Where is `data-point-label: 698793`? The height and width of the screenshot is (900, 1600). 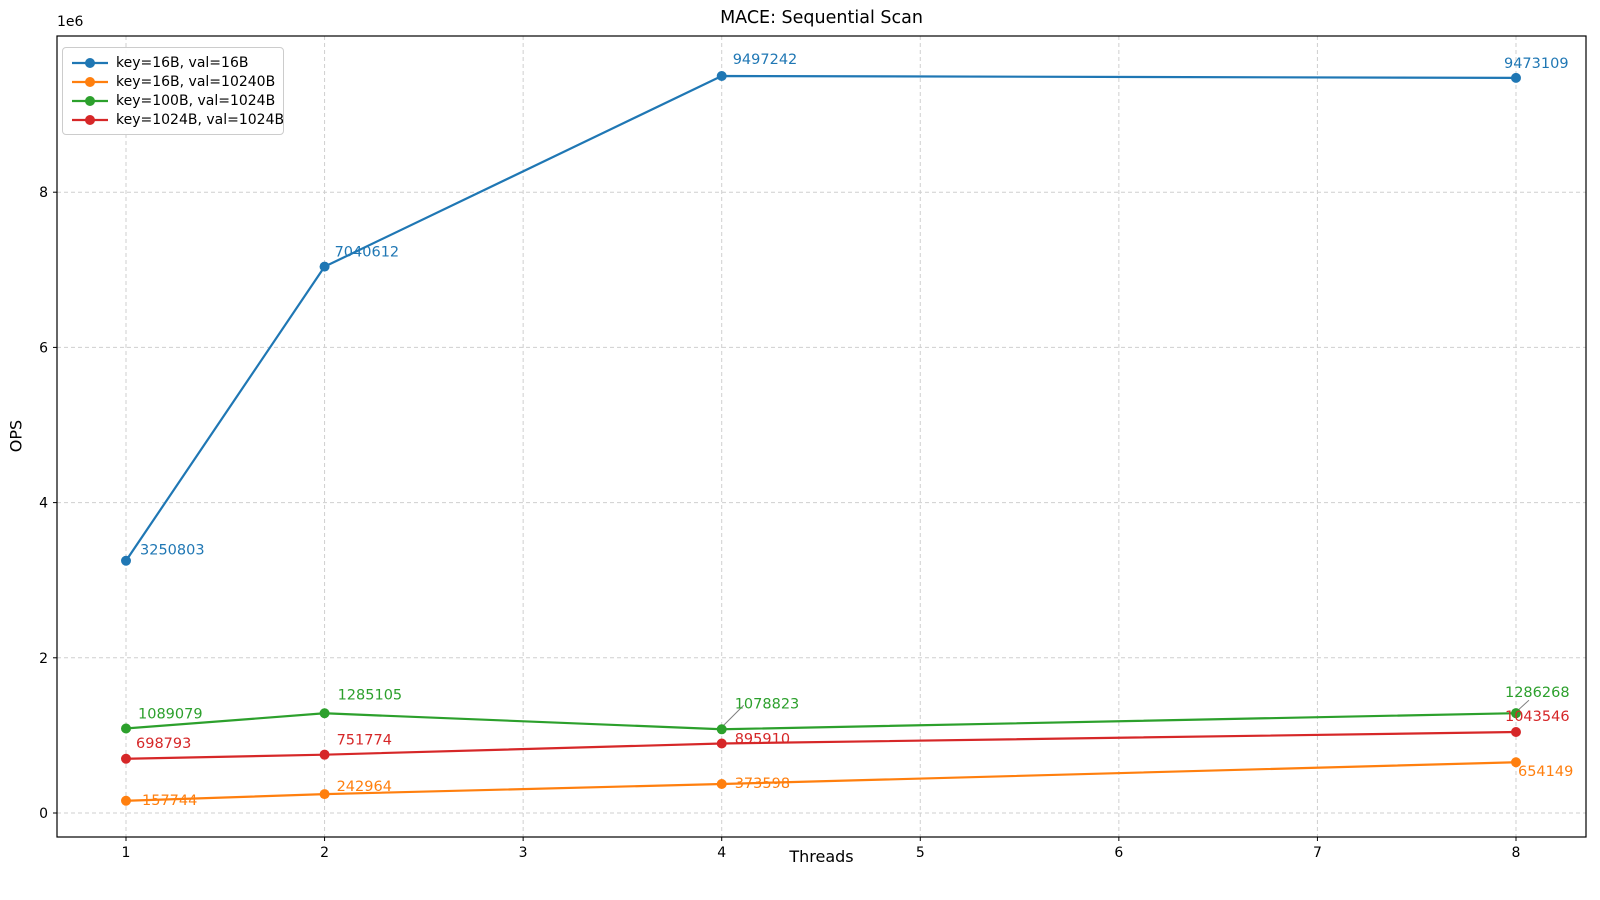 data-point-label: 698793 is located at coordinates (163, 744).